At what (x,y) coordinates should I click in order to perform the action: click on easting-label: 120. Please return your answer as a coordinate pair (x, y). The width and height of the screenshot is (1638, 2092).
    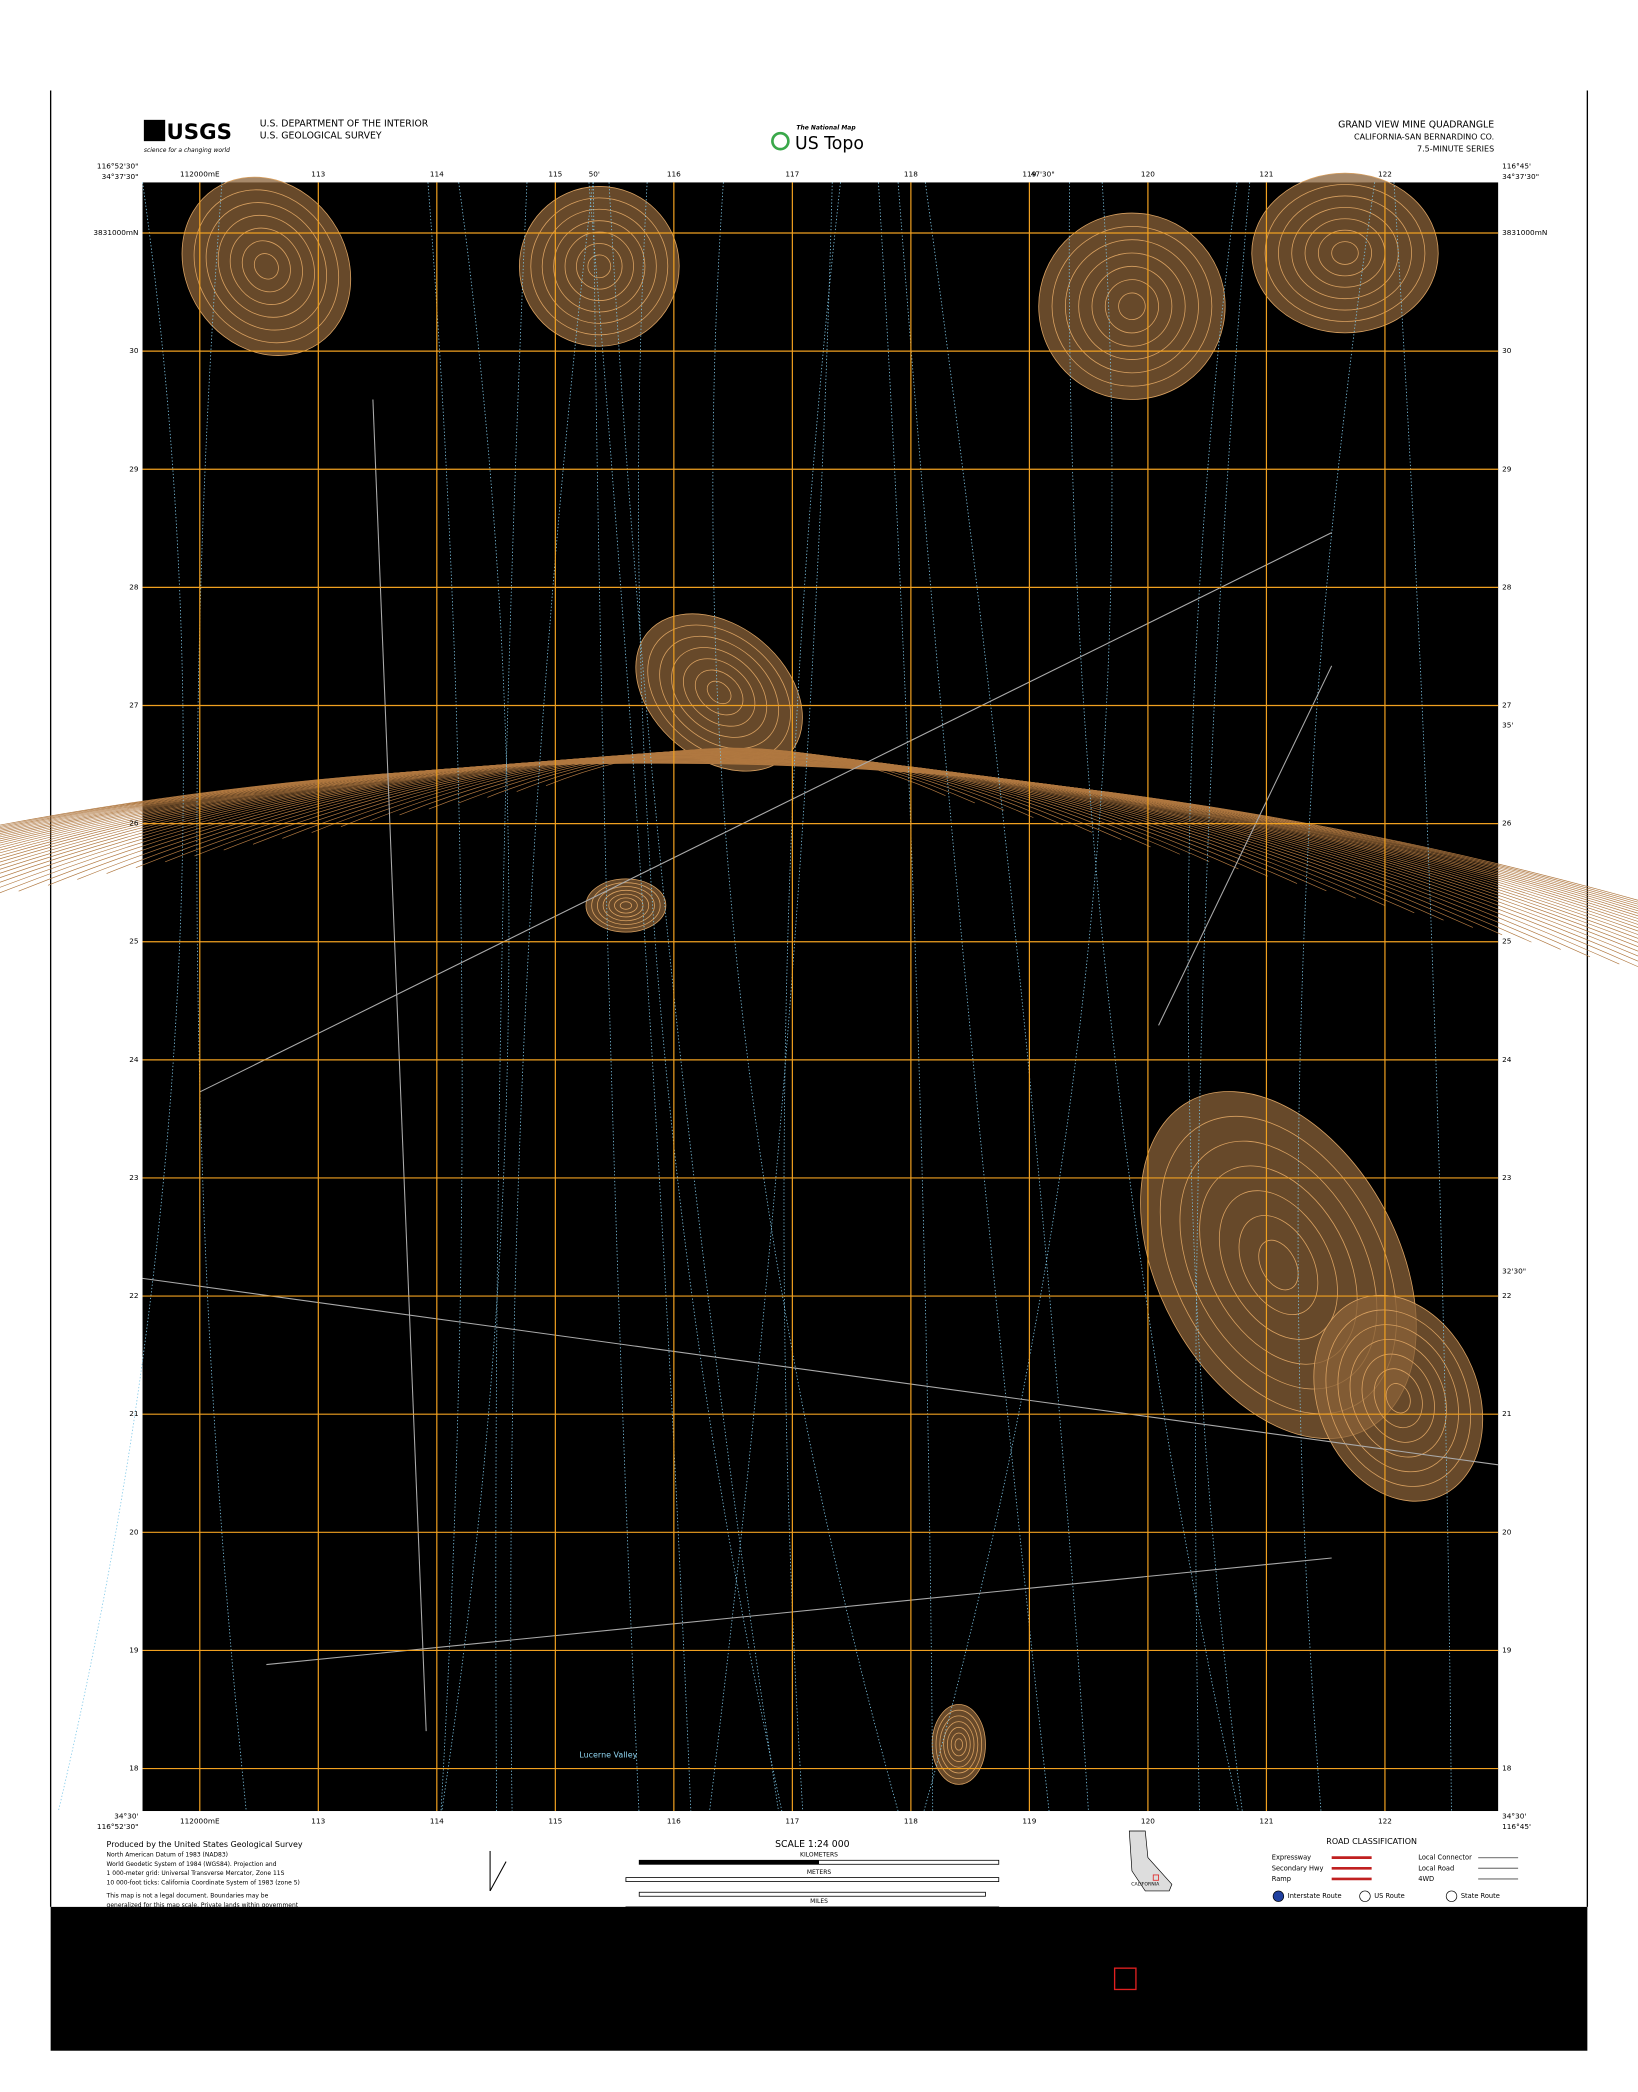
    Looking at the image, I should click on (1148, 1821).